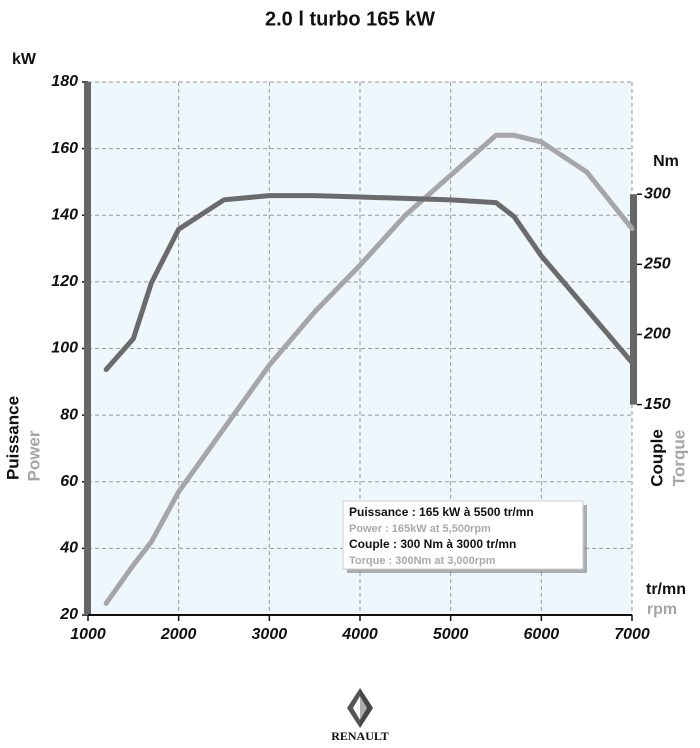 This screenshot has width=700, height=748. What do you see at coordinates (657, 193) in the screenshot?
I see `y2-tick-label: 300` at bounding box center [657, 193].